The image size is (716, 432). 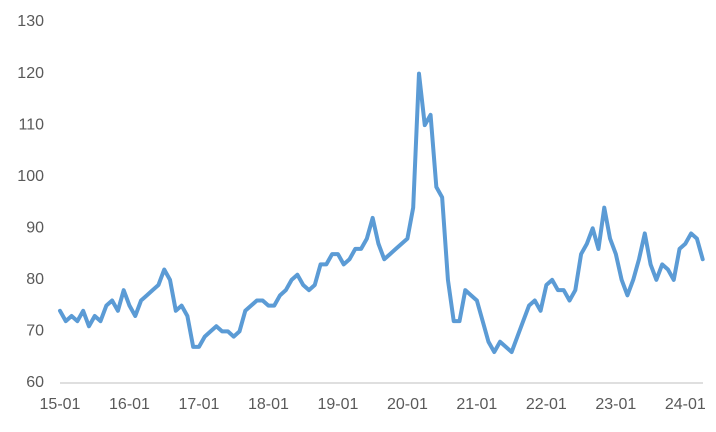 What do you see at coordinates (30, 176) in the screenshot?
I see `y-tick-label: 100` at bounding box center [30, 176].